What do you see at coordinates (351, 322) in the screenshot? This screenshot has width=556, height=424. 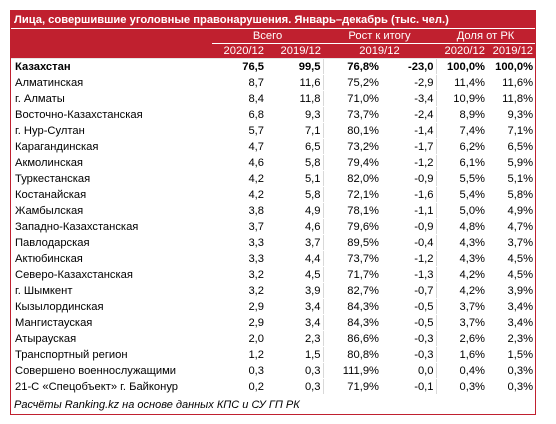 I see `growth-pct-cell: 84,3%` at bounding box center [351, 322].